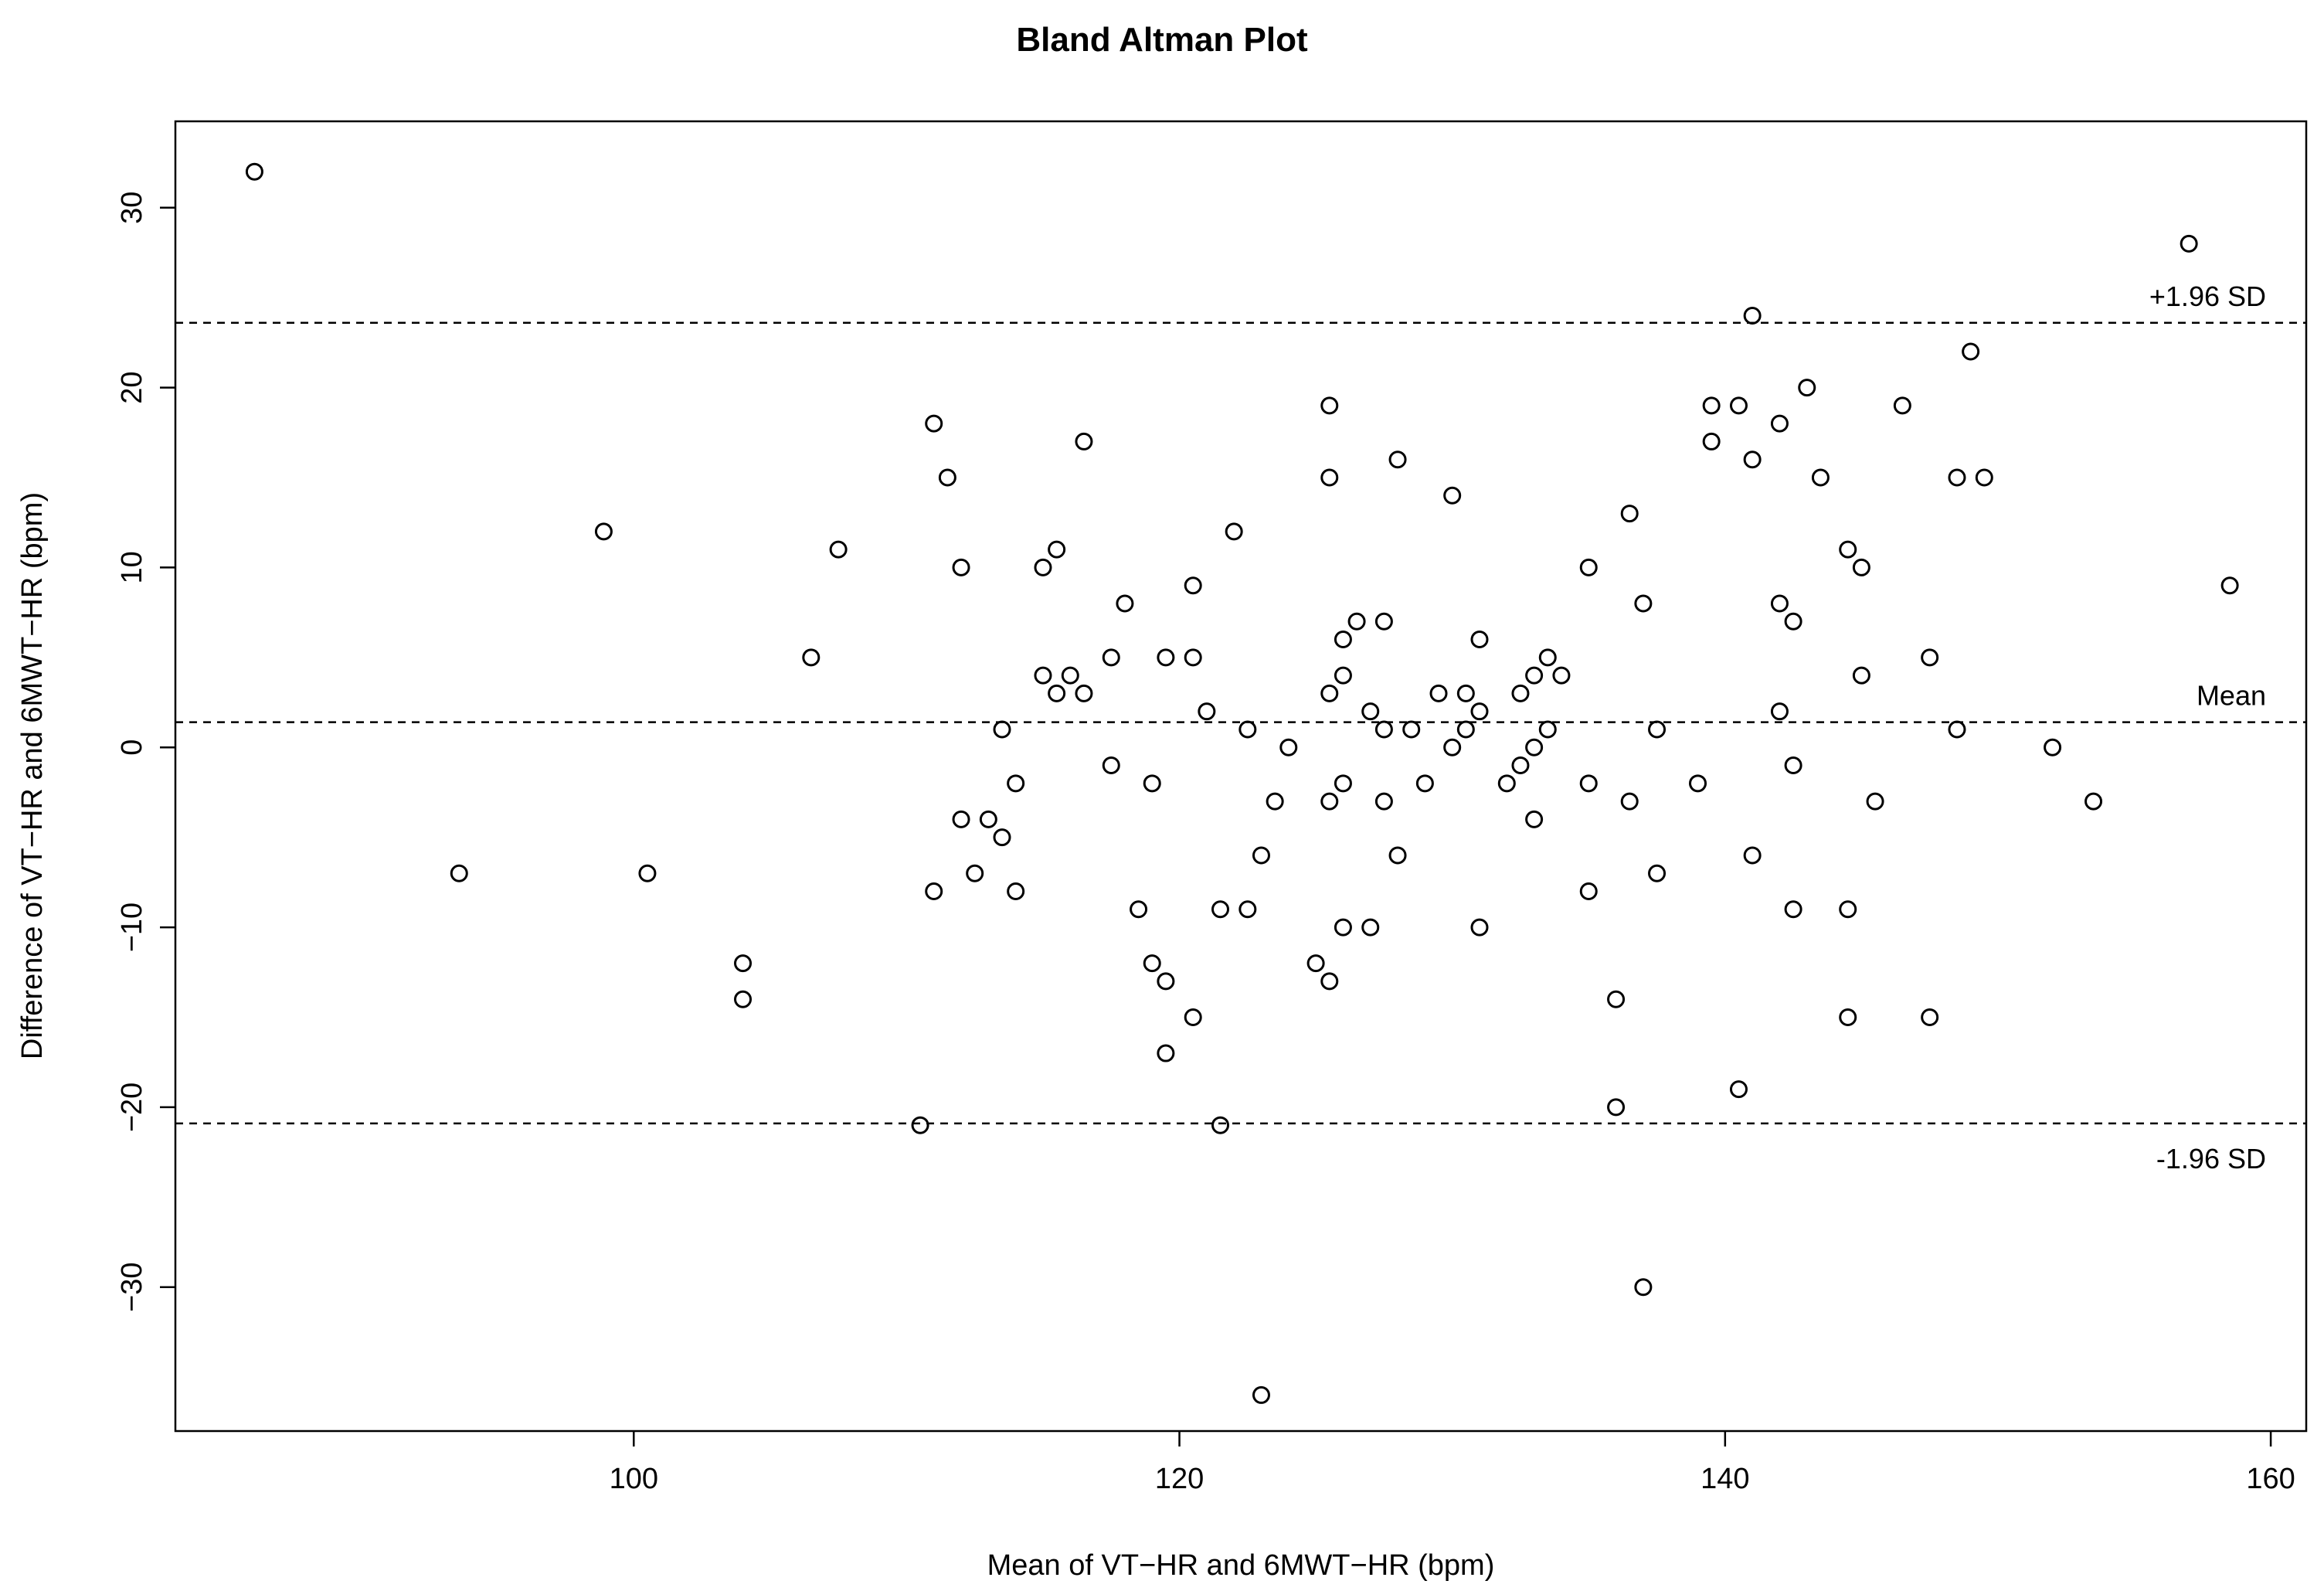  What do you see at coordinates (1162, 40) in the screenshot?
I see `chart-title: Bland Altman Plot` at bounding box center [1162, 40].